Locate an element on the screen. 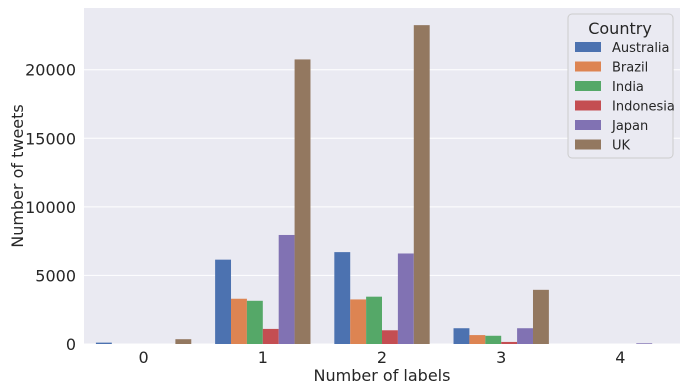 The width and height of the screenshot is (680, 385). legend-entry-brazil: Brazil is located at coordinates (630, 68).